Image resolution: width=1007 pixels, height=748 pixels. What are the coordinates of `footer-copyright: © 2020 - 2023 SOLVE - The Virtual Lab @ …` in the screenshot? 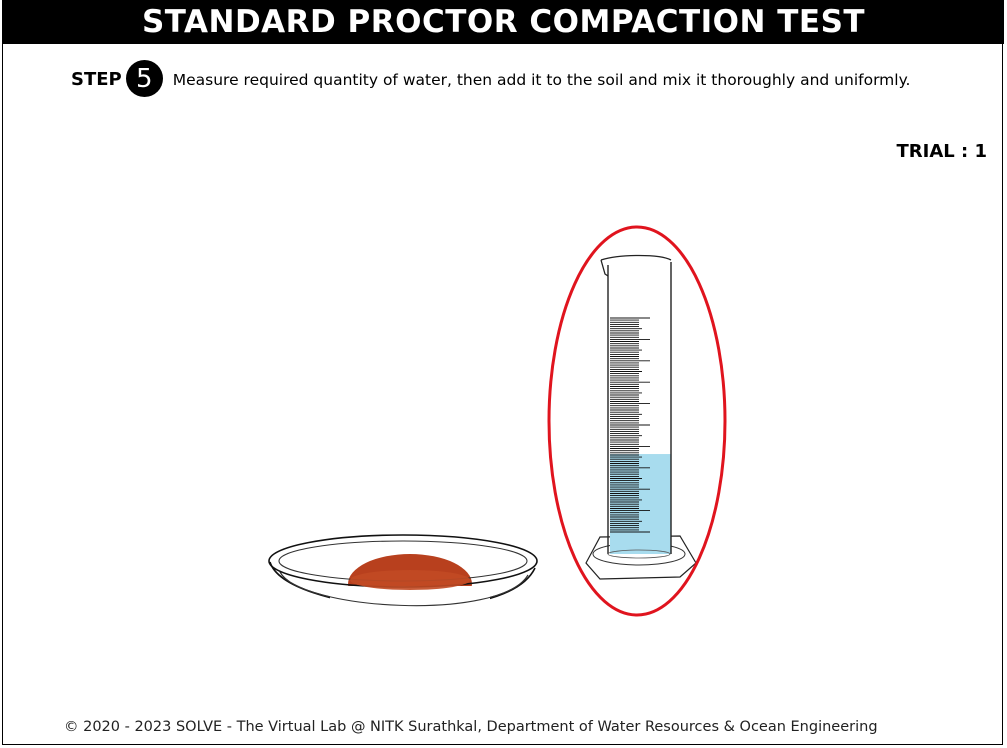 It's located at (471, 727).